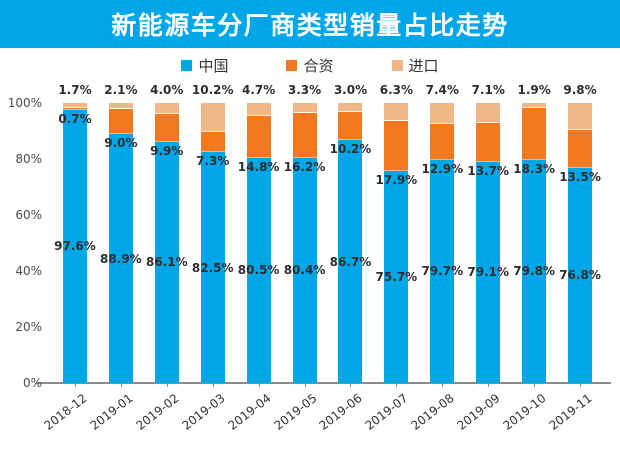  Describe the element at coordinates (432, 412) in the screenshot. I see `x-tick-label: 2019-08` at that location.